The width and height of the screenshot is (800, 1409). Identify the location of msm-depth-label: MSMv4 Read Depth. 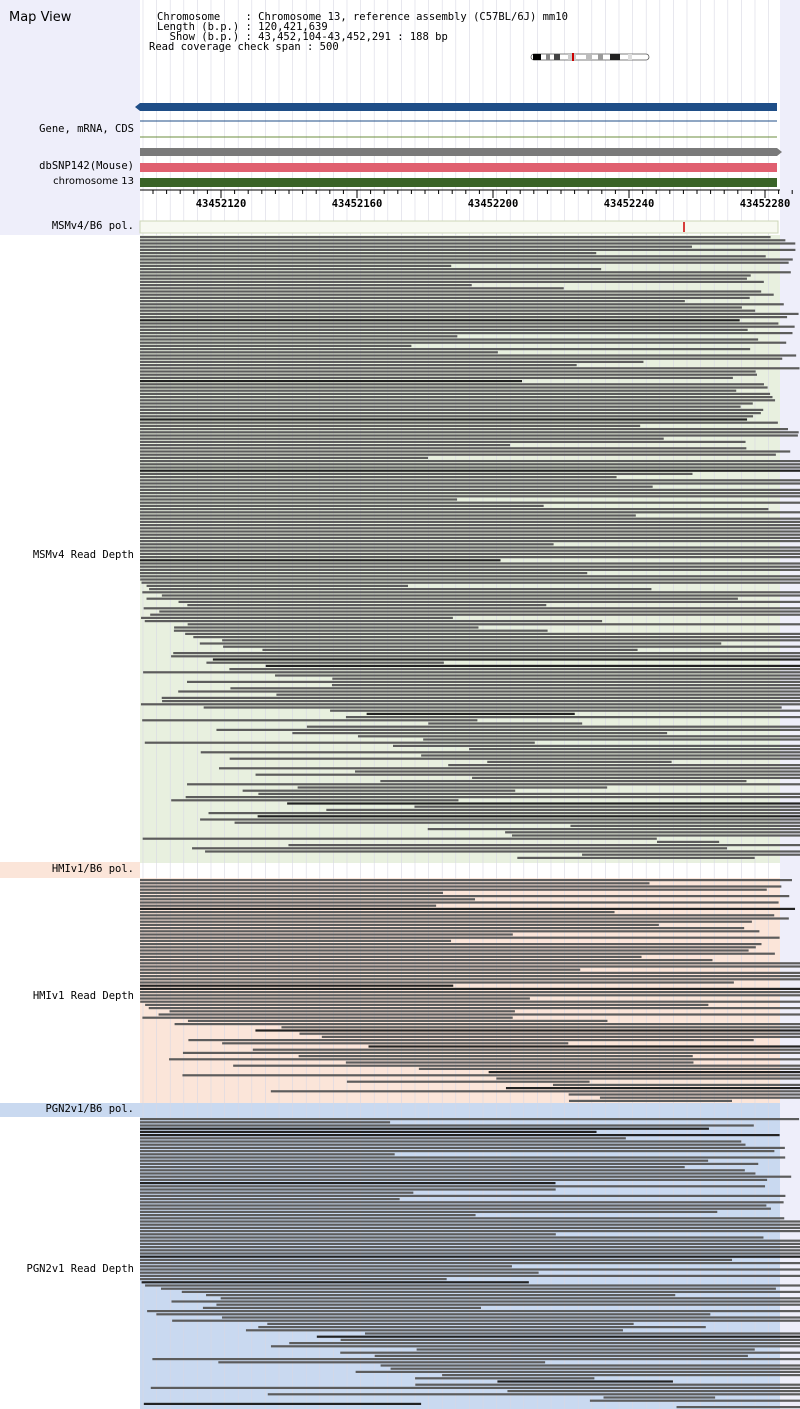
(83, 555).